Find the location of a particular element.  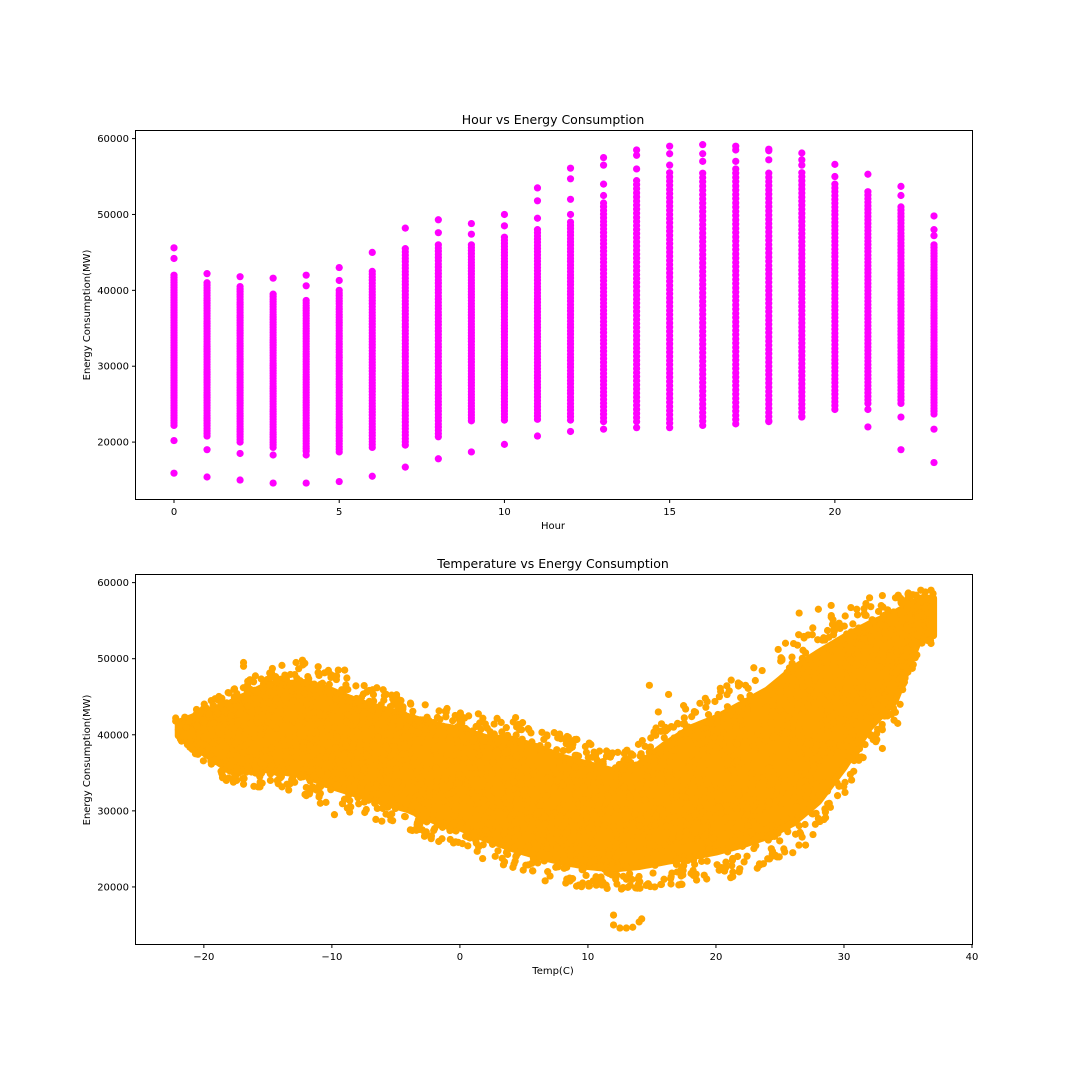

x-tick-label: 20 is located at coordinates (835, 512).